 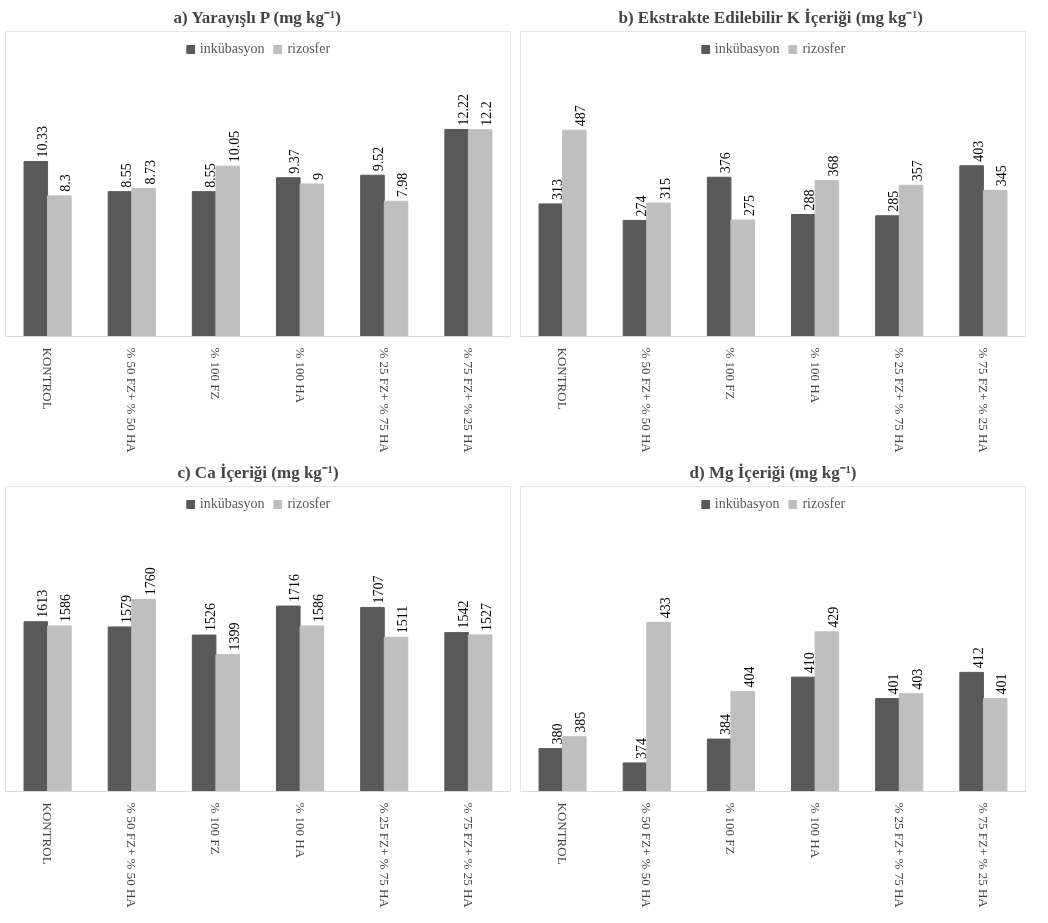 What do you see at coordinates (773, 472) in the screenshot?
I see `chart-title: d) Mg İçeriği (mg kg⁻¹)` at bounding box center [773, 472].